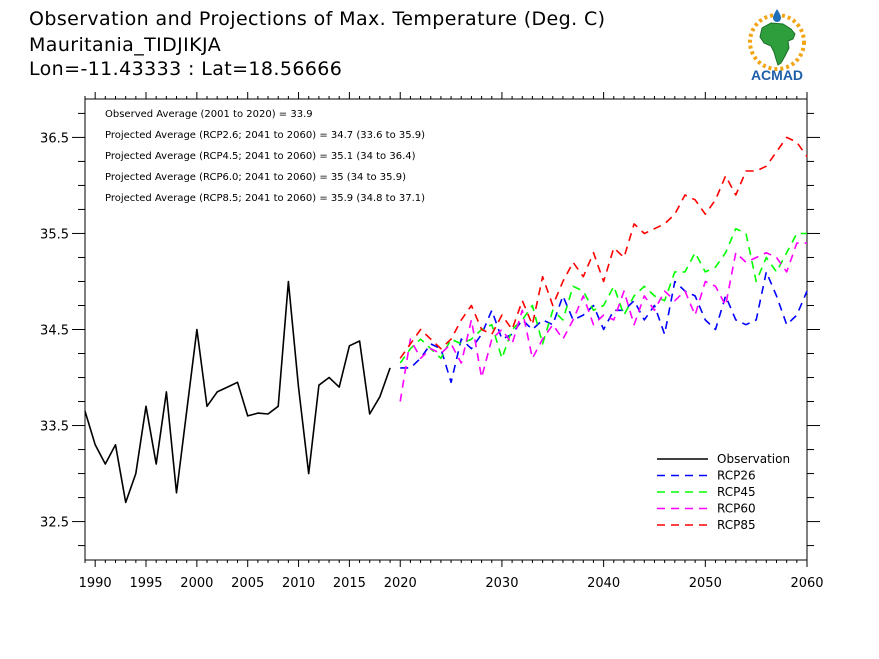 The width and height of the screenshot is (879, 659). Describe the element at coordinates (736, 525) in the screenshot. I see `legend-label-rcp85: RCP85` at that location.